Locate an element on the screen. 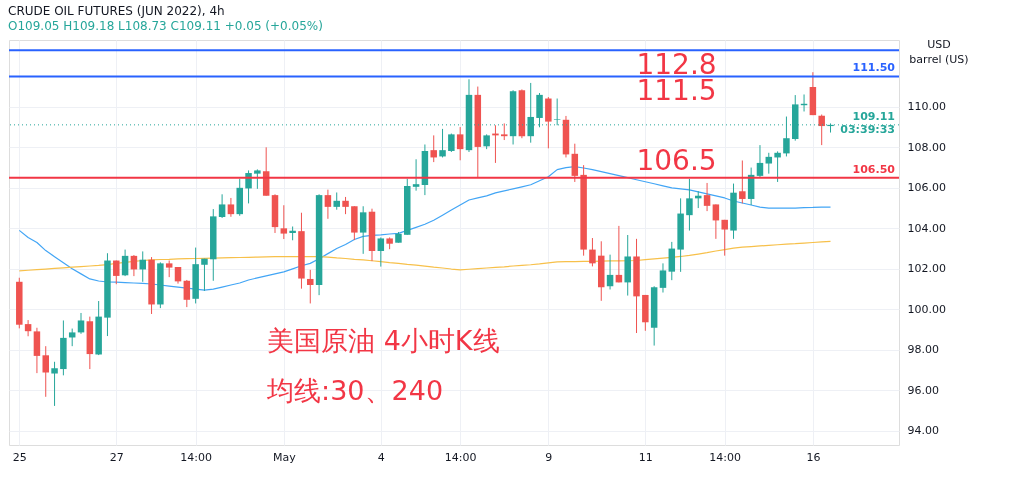  x-tick-label: 11 is located at coordinates (645, 457).